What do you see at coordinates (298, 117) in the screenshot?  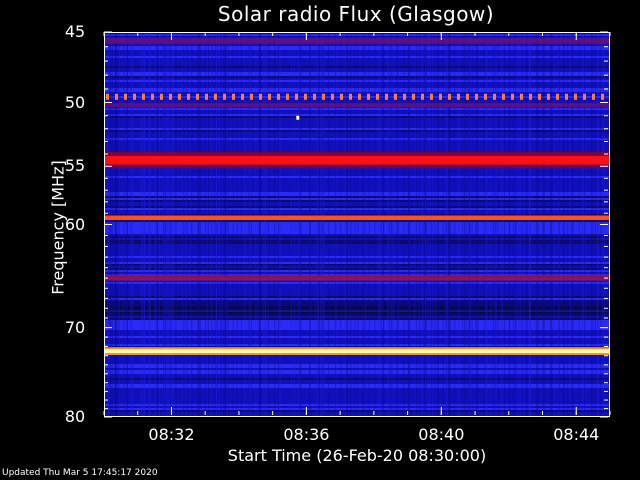 I see `burst-spot` at bounding box center [298, 117].